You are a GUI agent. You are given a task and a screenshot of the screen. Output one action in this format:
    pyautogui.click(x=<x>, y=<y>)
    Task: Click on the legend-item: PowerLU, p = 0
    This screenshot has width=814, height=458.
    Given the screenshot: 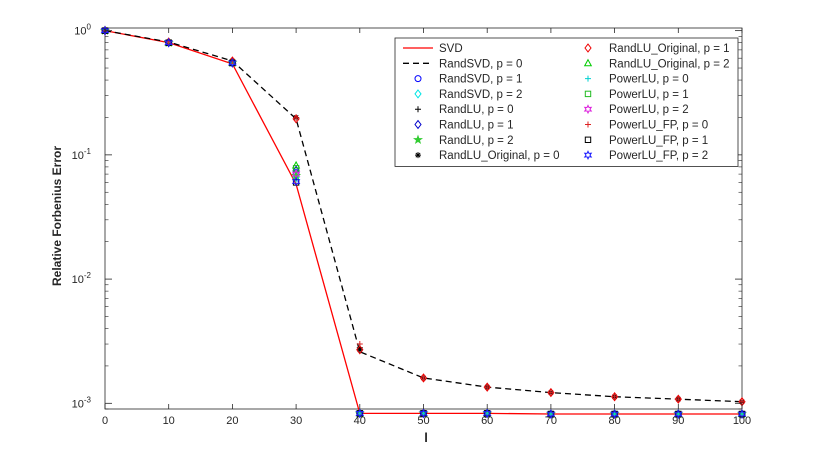 What is the action you would take?
    pyautogui.click(x=637, y=80)
    